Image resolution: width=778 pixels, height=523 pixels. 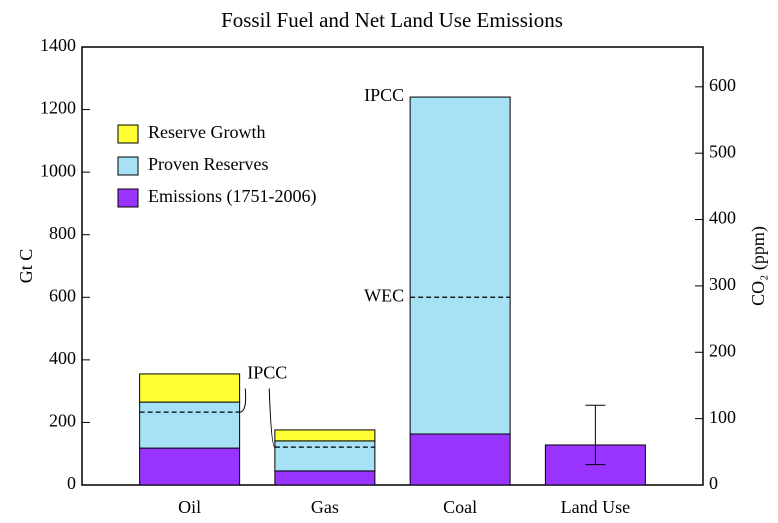 What do you see at coordinates (71, 483) in the screenshot?
I see `y-tick-label: 0` at bounding box center [71, 483].